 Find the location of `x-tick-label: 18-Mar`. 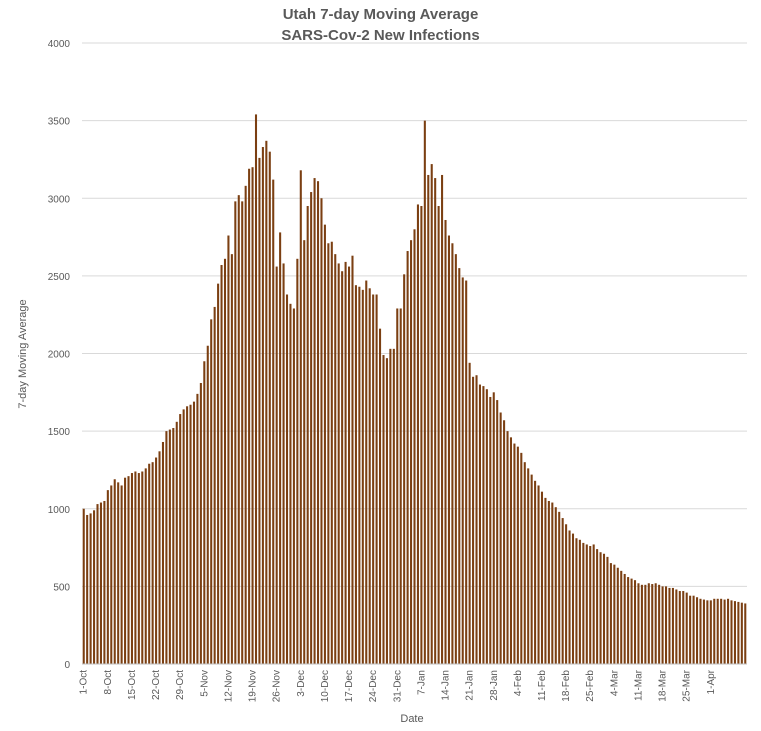

x-tick-label: 18-Mar is located at coordinates (663, 685).